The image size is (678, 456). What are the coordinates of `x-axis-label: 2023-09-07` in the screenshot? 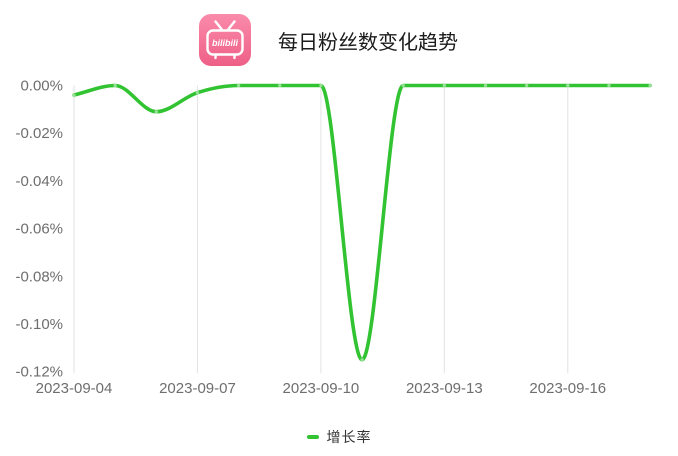 It's located at (197, 388).